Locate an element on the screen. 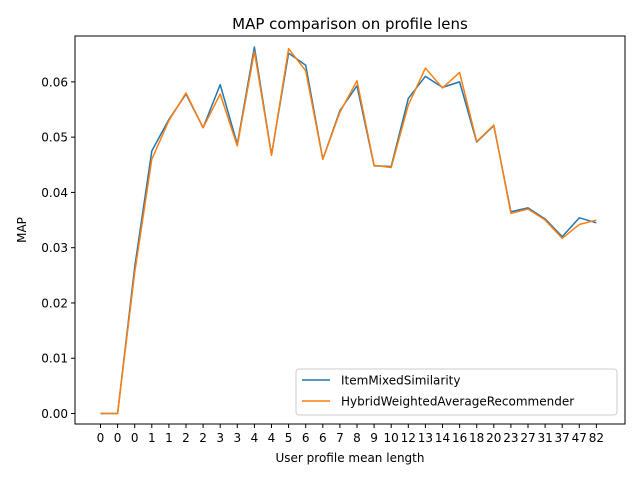  y-tick-label: 0.05 is located at coordinates (54, 138).